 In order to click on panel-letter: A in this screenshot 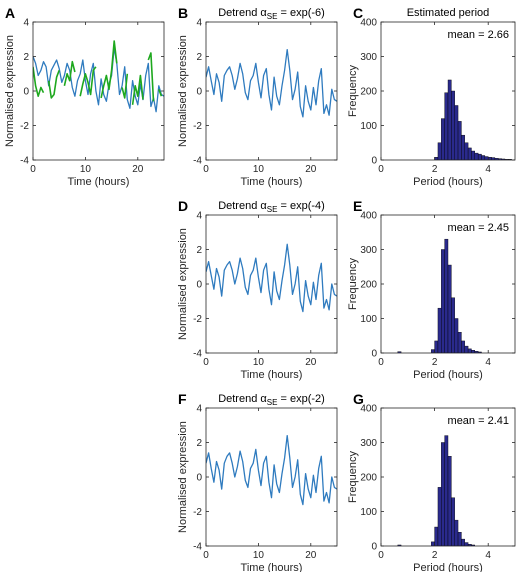, I will do `click(10, 13)`.